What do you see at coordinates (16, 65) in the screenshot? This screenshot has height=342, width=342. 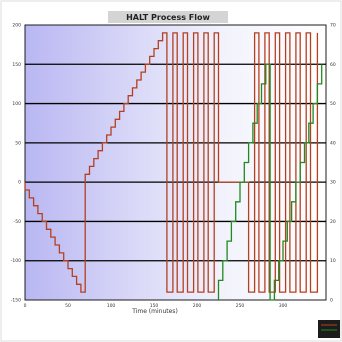 I see `y-tick-label-1: 150` at bounding box center [16, 65].